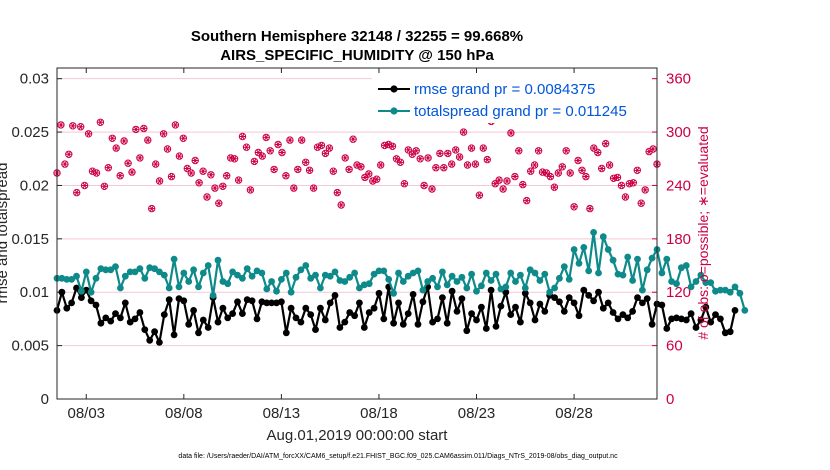  What do you see at coordinates (678, 79) in the screenshot?
I see `tick-label-right-6: 360` at bounding box center [678, 79].